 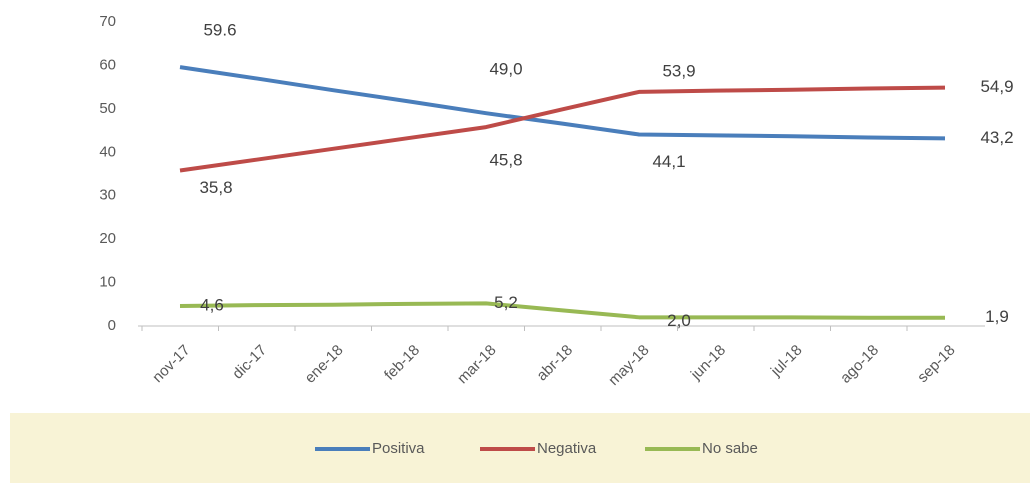 I want to click on value-label: 49,0, so click(x=505, y=69).